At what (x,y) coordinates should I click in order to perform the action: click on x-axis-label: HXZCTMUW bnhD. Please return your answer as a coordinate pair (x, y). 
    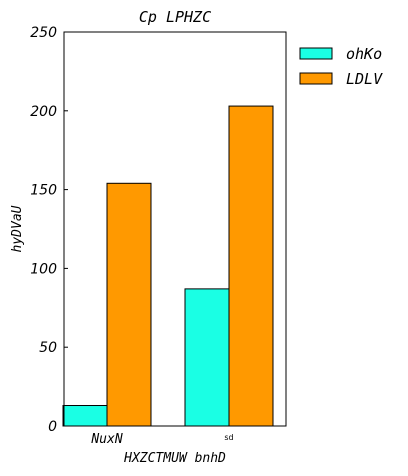
    Looking at the image, I should click on (174, 458).